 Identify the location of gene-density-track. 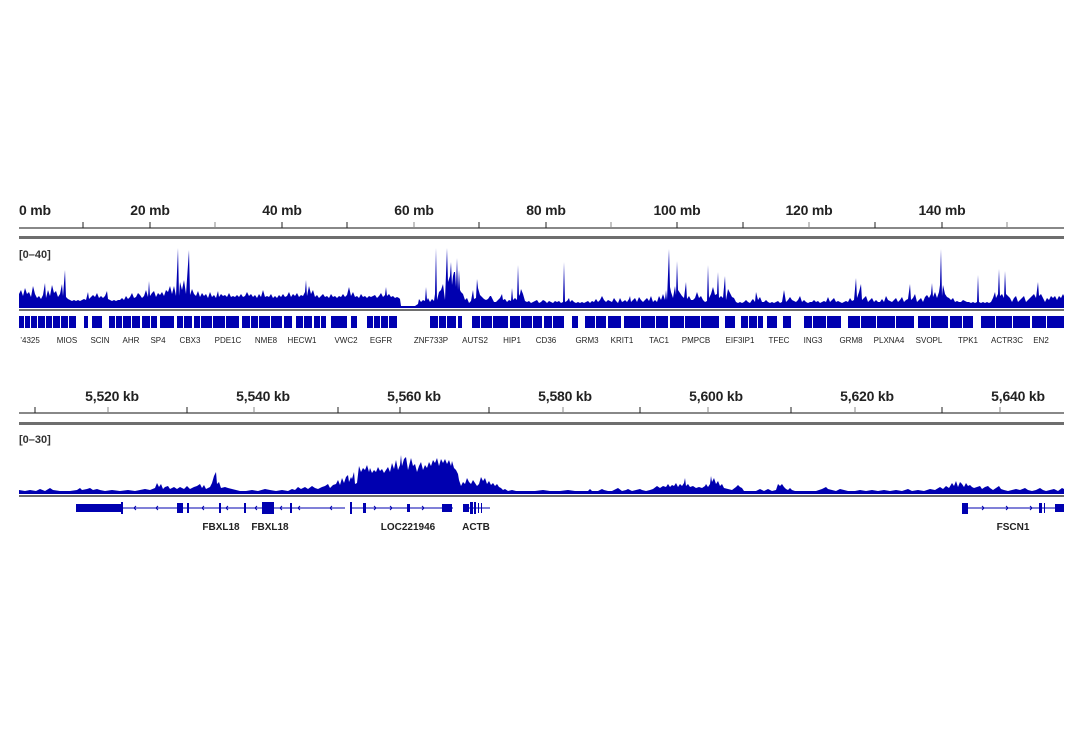
(541, 322).